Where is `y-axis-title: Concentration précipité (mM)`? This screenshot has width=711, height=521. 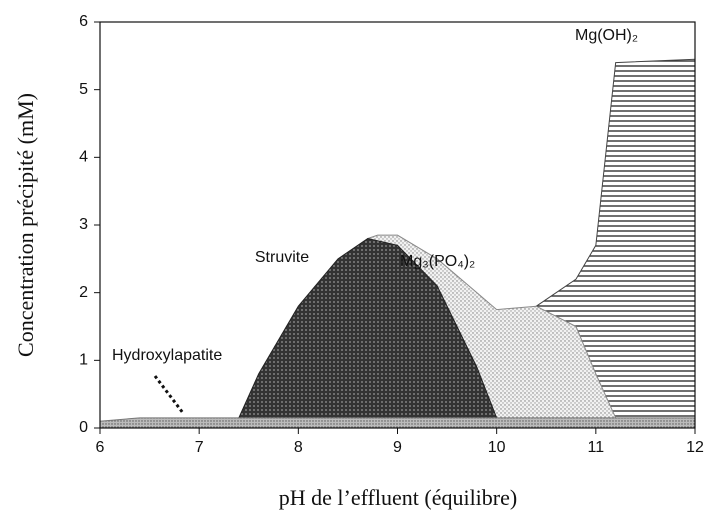
y-axis-title: Concentration précipité (mM) is located at coordinates (25, 225).